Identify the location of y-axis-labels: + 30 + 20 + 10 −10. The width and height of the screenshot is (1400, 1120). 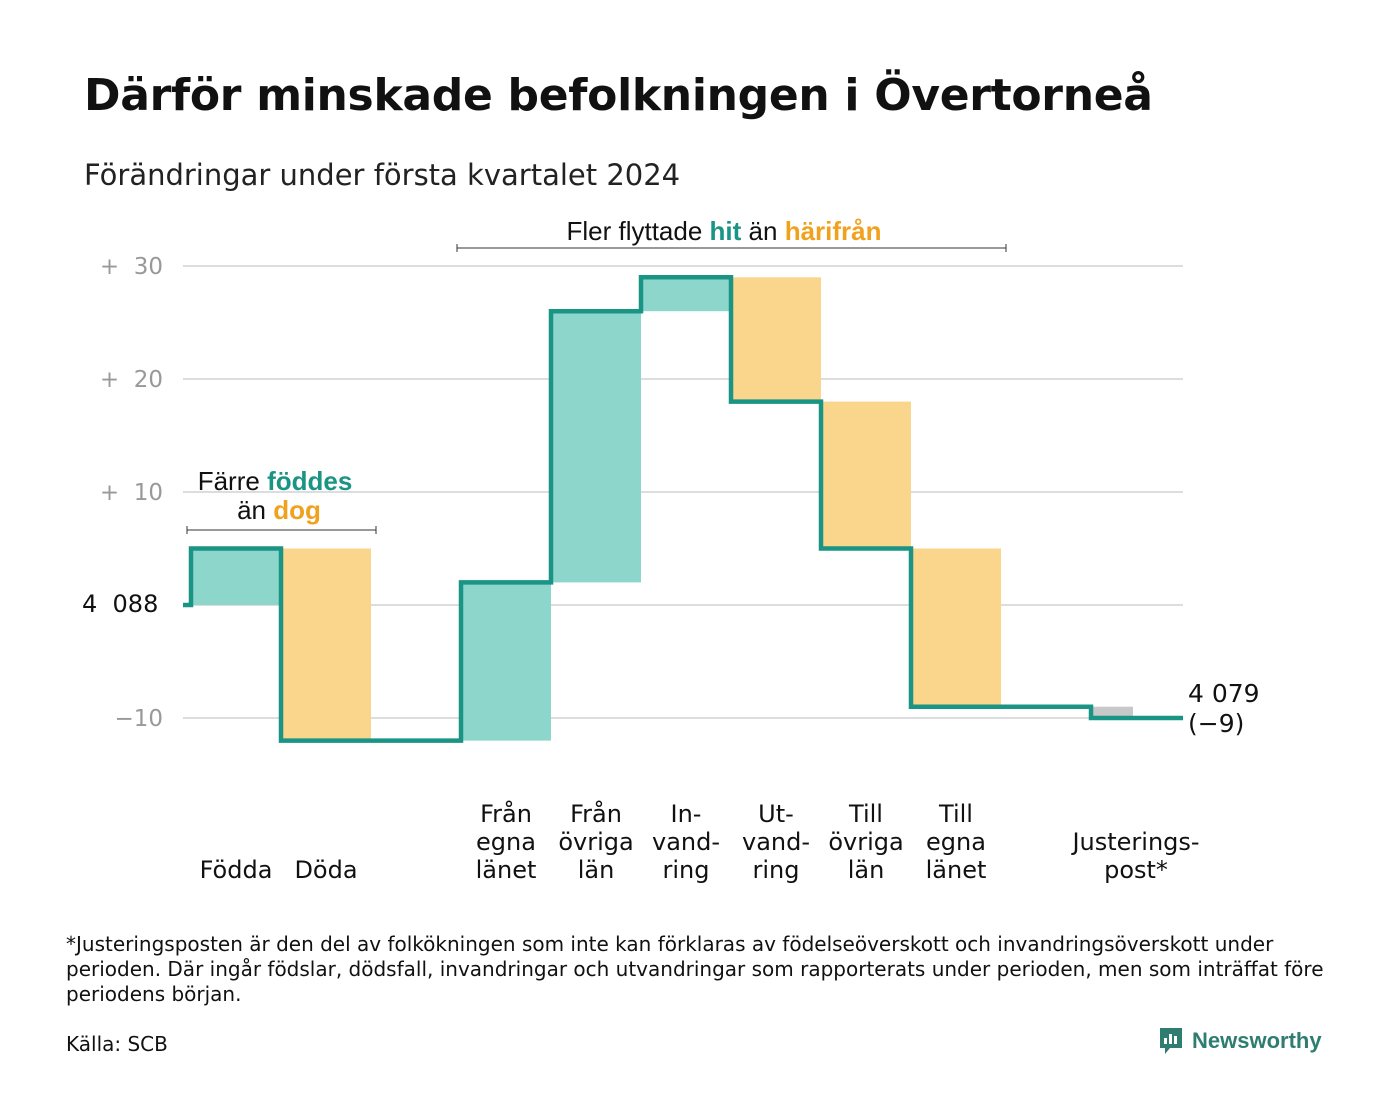
(131, 493).